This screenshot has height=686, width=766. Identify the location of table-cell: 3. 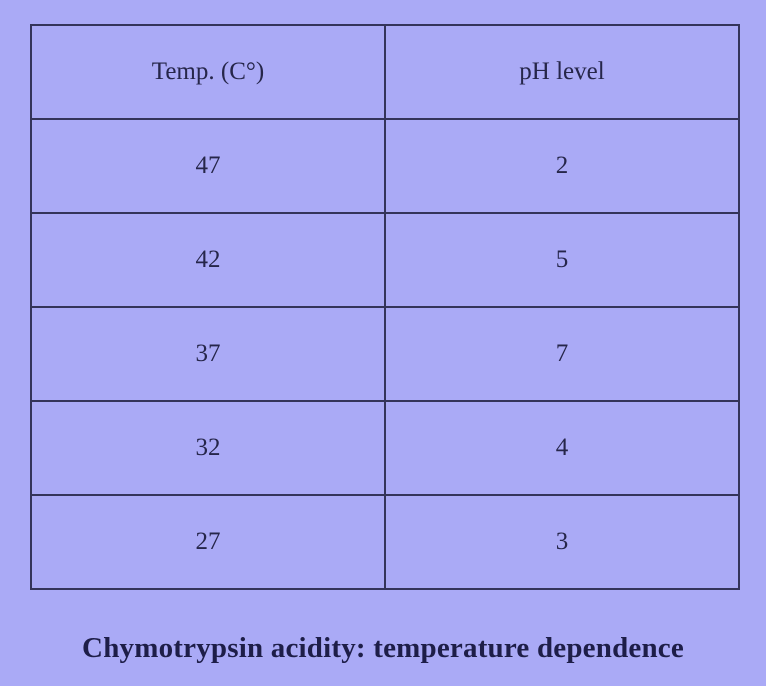
(562, 542).